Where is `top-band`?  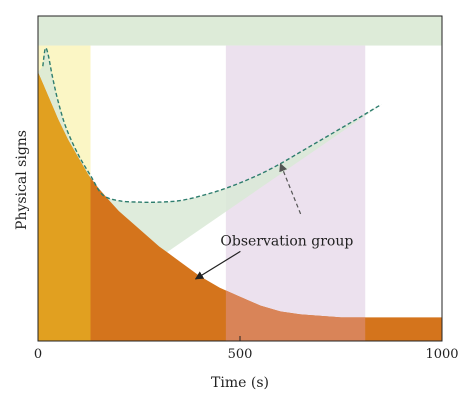 top-band is located at coordinates (240, 31).